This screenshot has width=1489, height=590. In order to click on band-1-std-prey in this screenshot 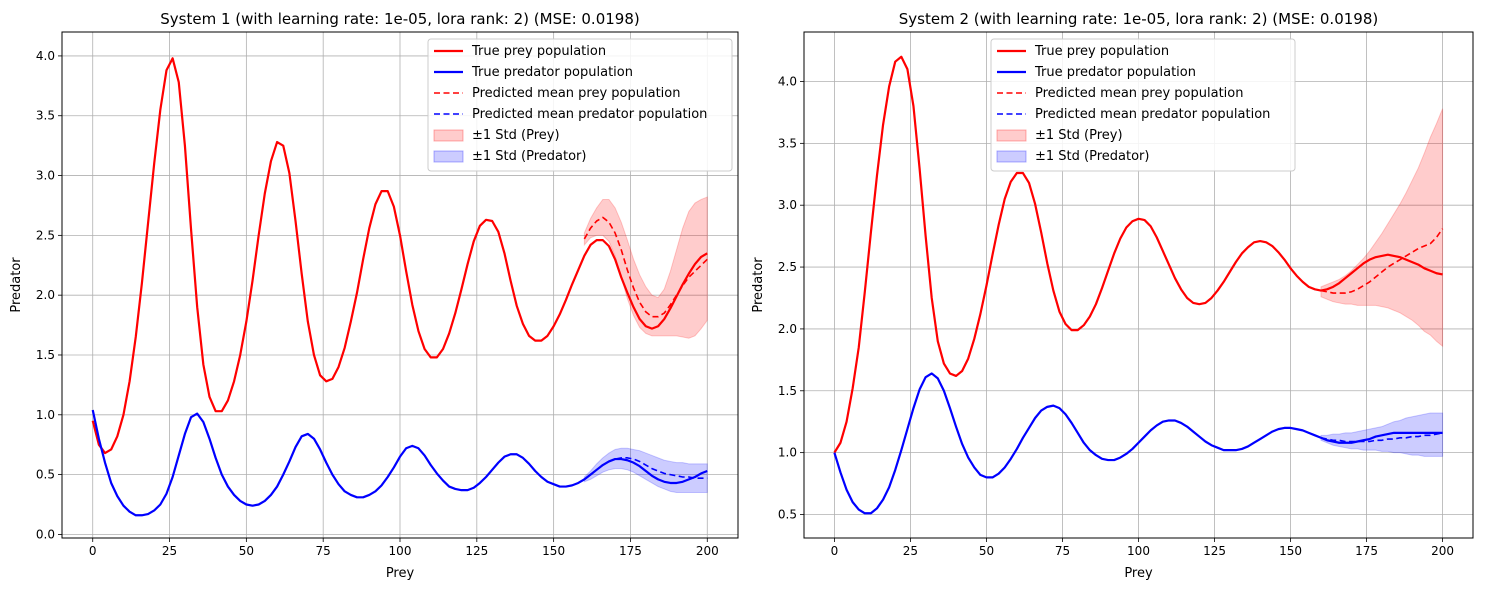, I will do `click(1382, 228)`.